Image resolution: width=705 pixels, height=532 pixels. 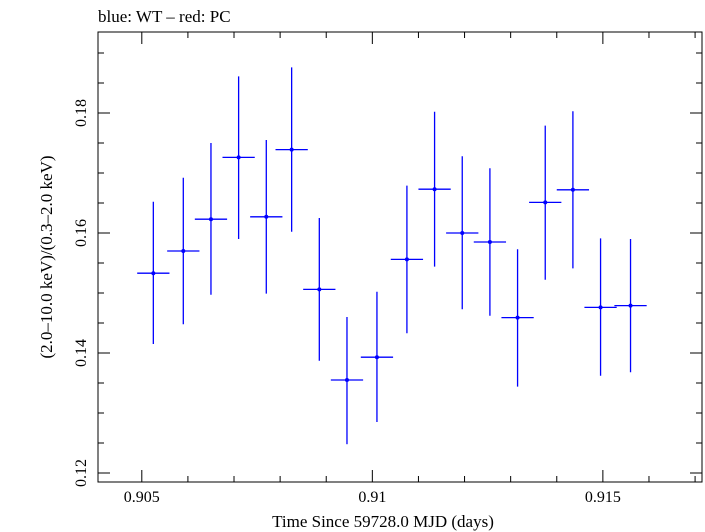 I want to click on x-tick-labels: 0.905 0.91 0.915, so click(x=372, y=497).